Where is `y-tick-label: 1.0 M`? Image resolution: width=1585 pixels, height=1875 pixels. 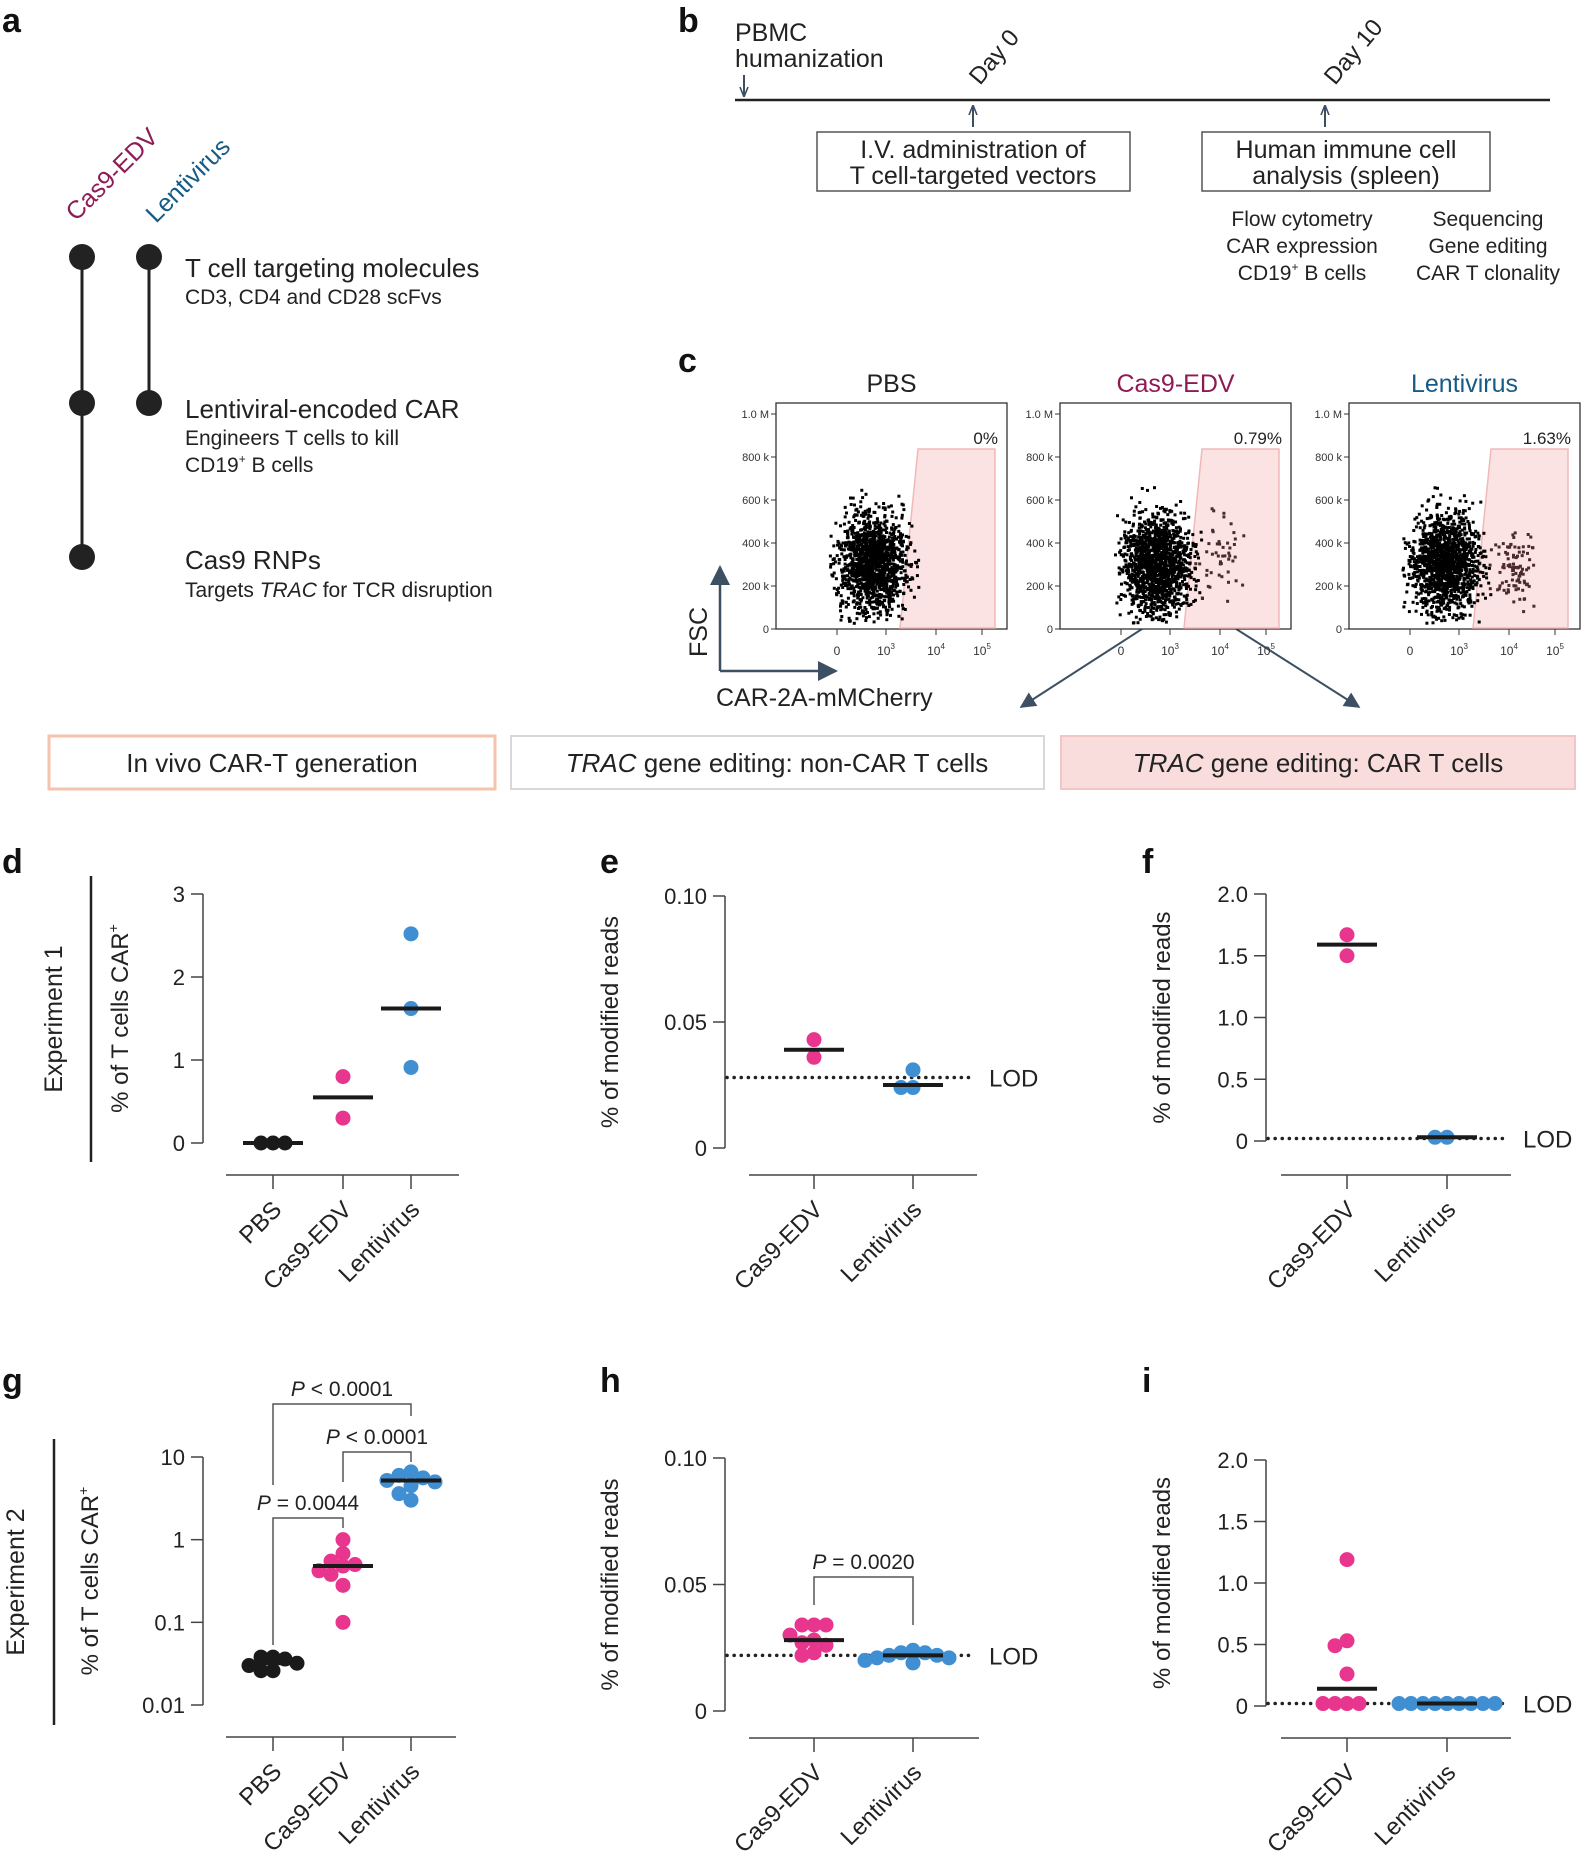
y-tick-label: 1.0 M is located at coordinates (755, 415).